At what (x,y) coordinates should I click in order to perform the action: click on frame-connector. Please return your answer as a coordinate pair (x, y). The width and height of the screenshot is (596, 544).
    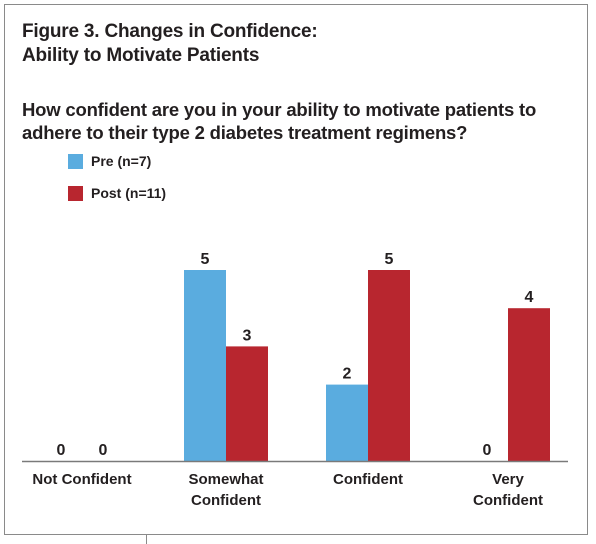
    Looking at the image, I should click on (146, 539).